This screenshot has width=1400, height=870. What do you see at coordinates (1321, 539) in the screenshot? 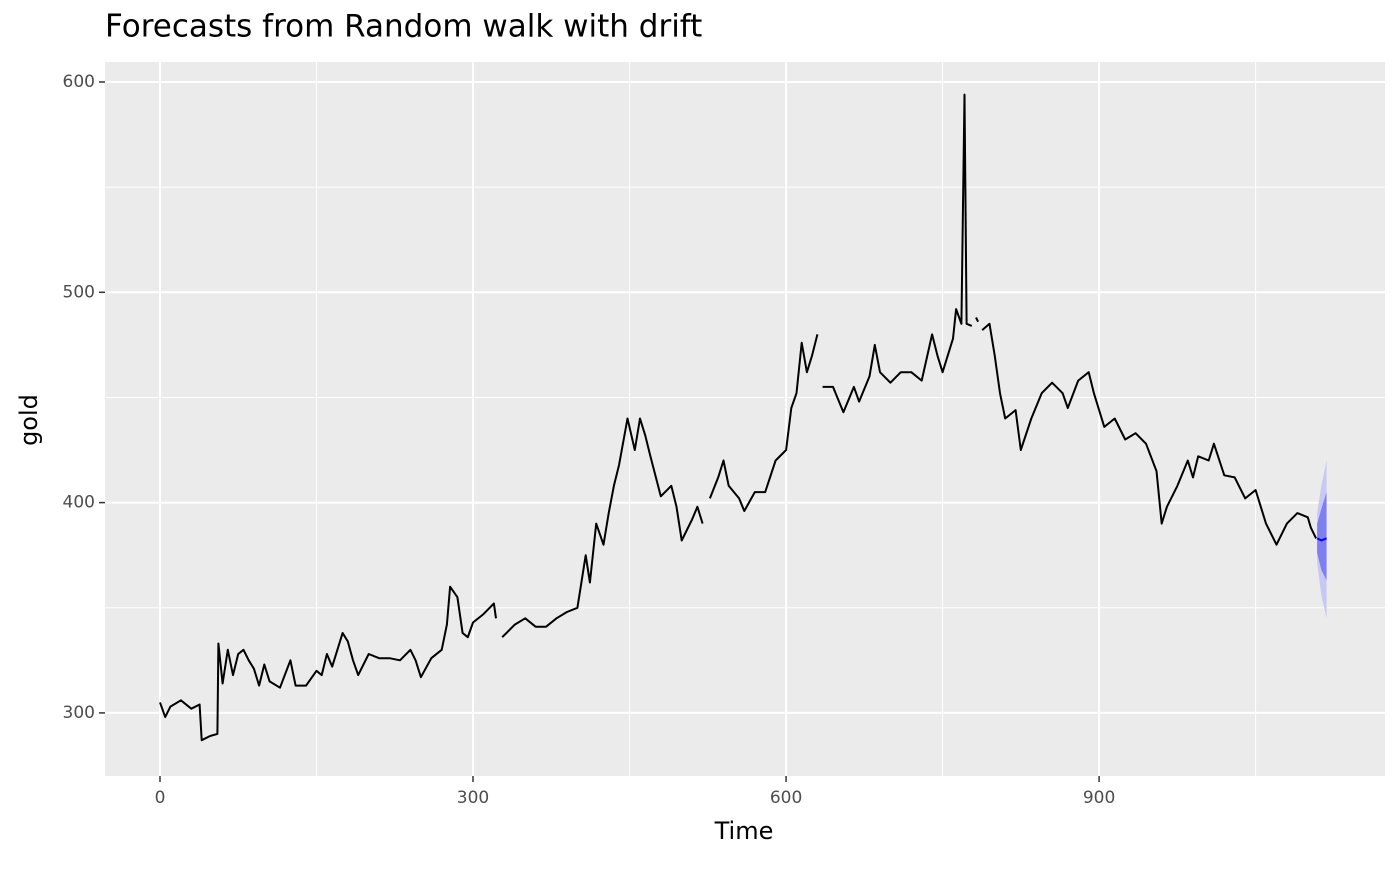
I see `forecast-line` at bounding box center [1321, 539].